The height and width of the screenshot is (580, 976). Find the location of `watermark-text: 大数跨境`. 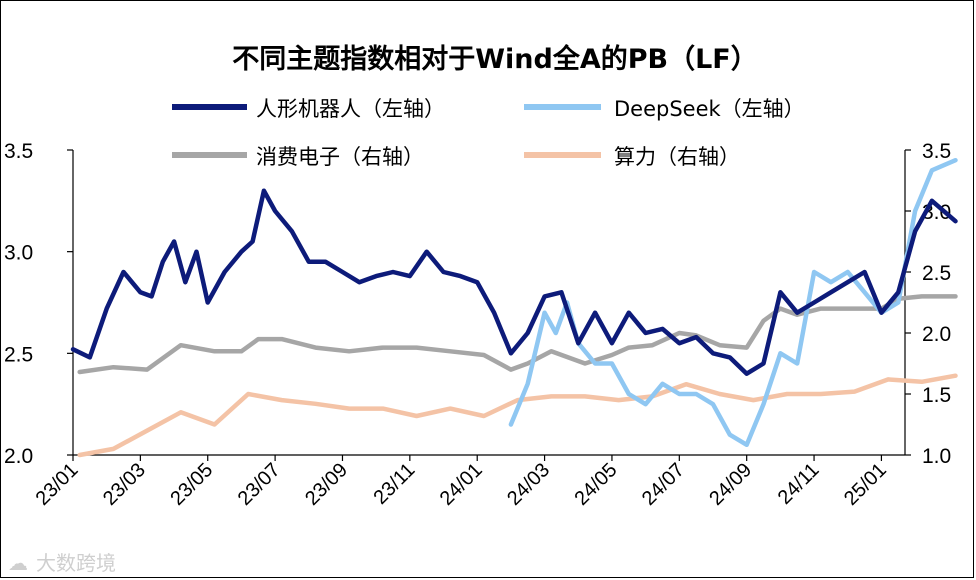

watermark-text: 大数跨境 is located at coordinates (76, 563).